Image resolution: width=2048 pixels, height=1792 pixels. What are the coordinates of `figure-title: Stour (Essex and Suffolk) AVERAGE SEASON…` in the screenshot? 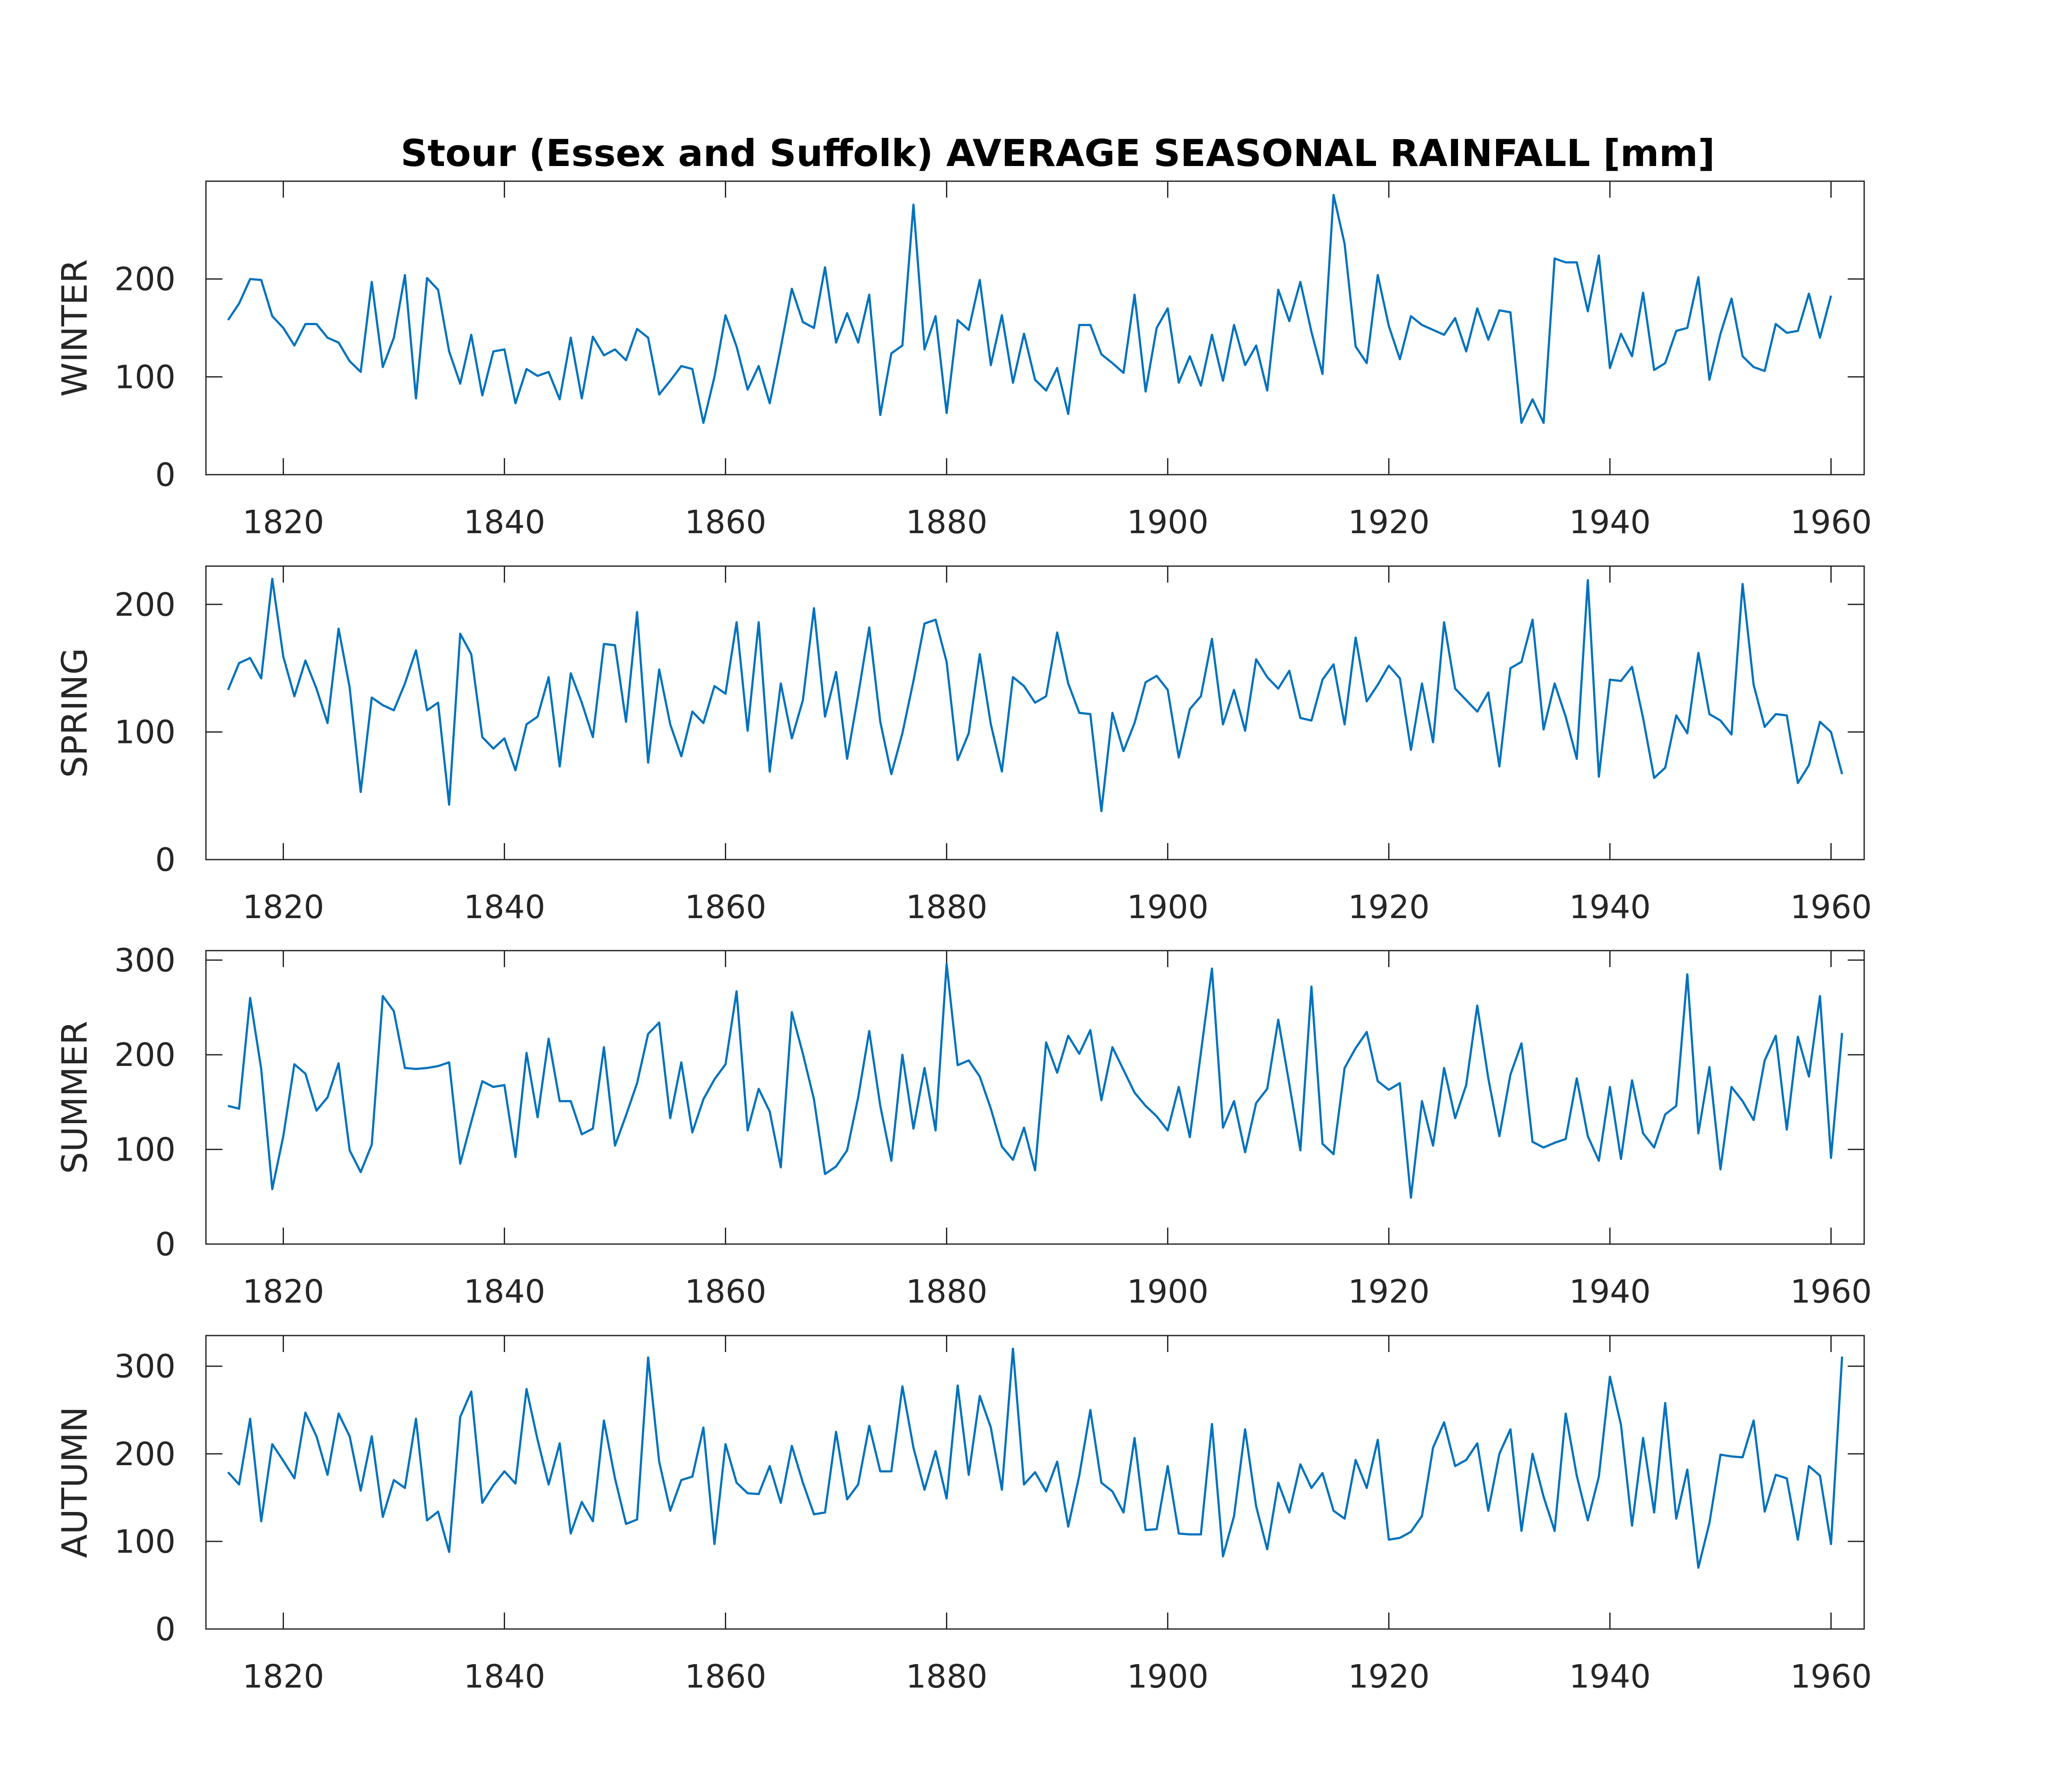 It's located at (1058, 153).